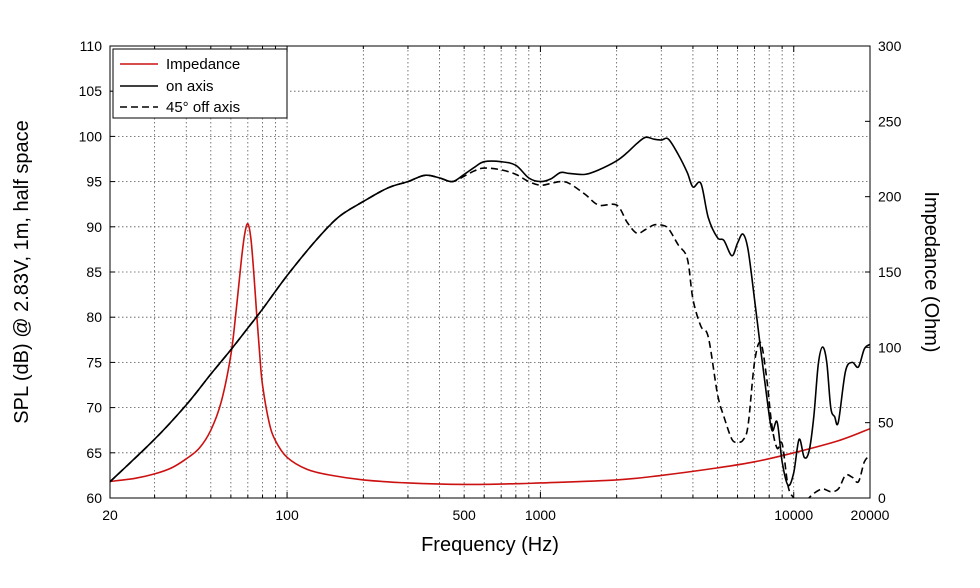  I want to click on x-tick-label: 500, so click(464, 515).